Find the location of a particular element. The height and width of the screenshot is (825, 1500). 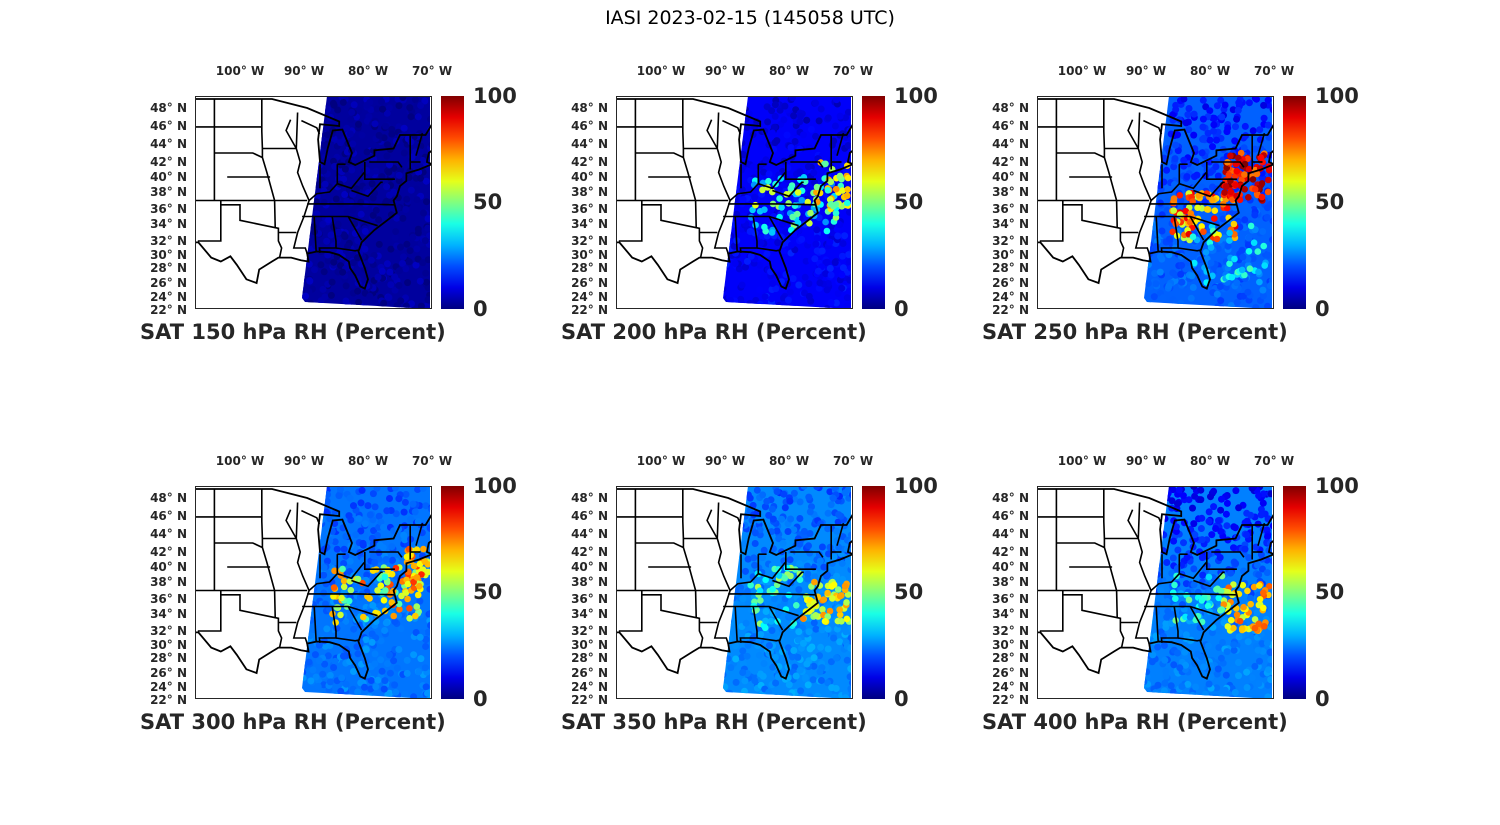

panel-title: SAT 150 hPa RH (Percent) is located at coordinates (293, 332).